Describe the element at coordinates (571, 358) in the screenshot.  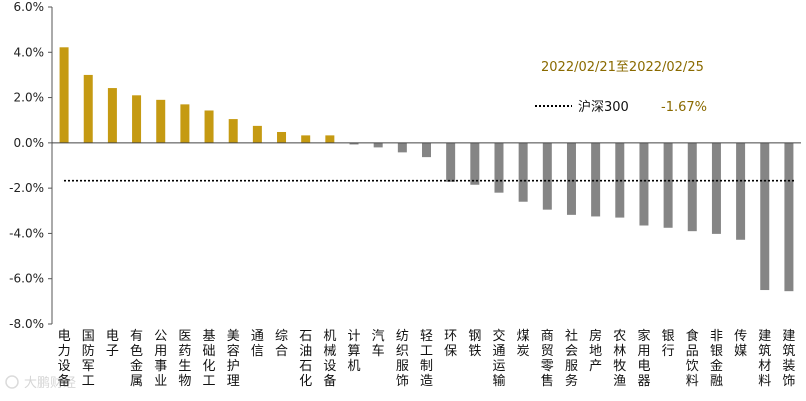
I see `category-label: 社会服务` at that location.